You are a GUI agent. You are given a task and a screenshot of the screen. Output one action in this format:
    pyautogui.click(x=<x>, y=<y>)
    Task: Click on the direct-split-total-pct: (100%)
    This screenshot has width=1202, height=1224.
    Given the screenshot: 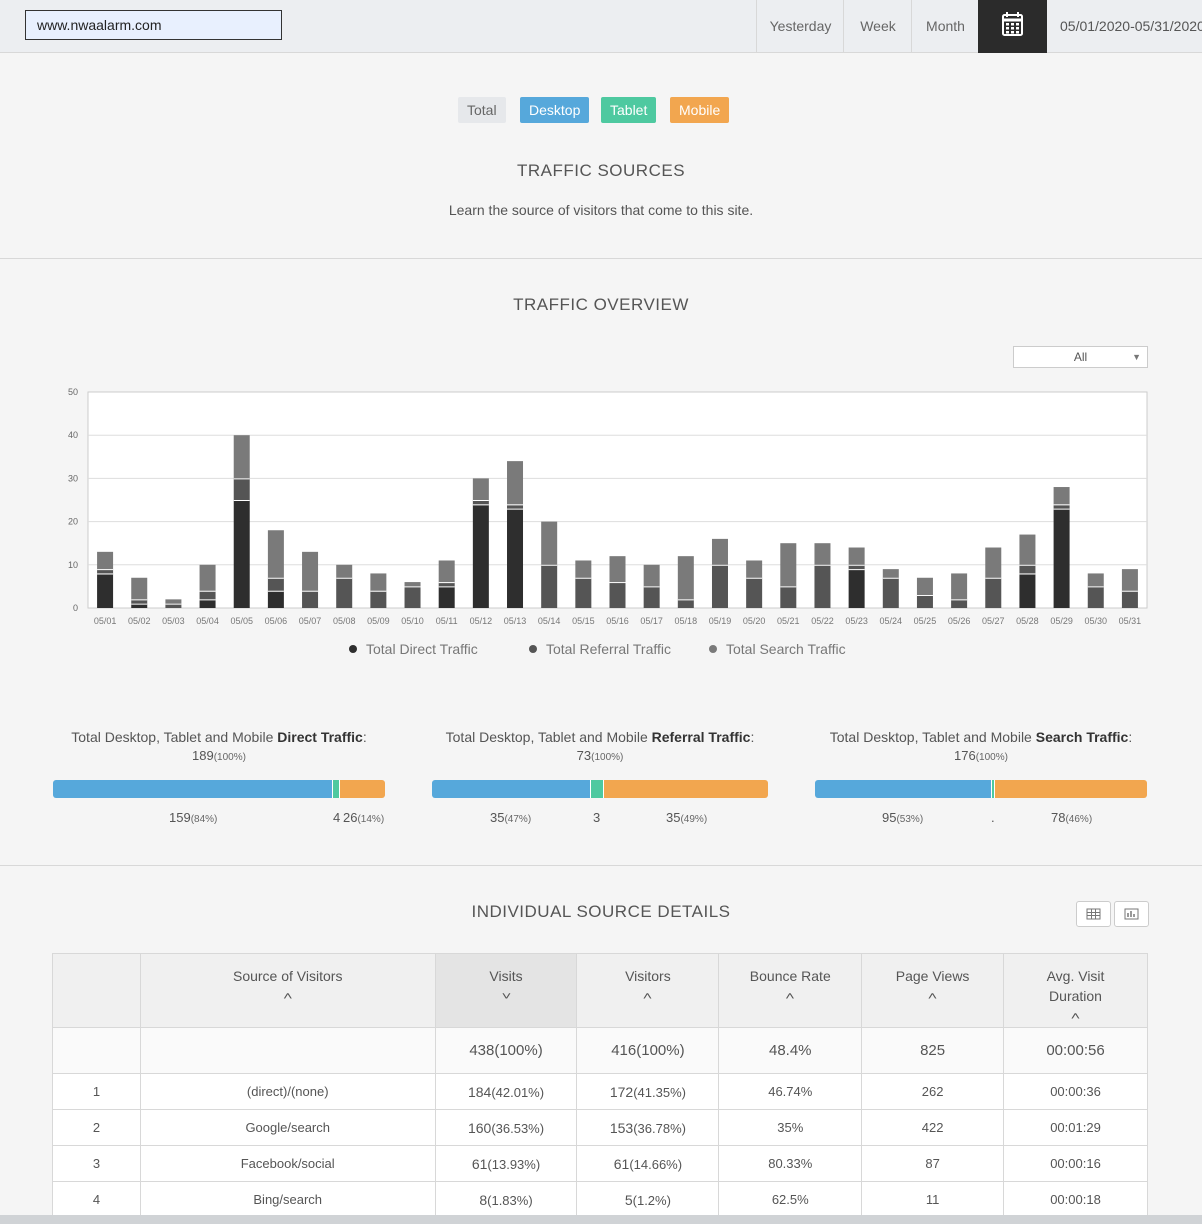 What is the action you would take?
    pyautogui.click(x=229, y=757)
    